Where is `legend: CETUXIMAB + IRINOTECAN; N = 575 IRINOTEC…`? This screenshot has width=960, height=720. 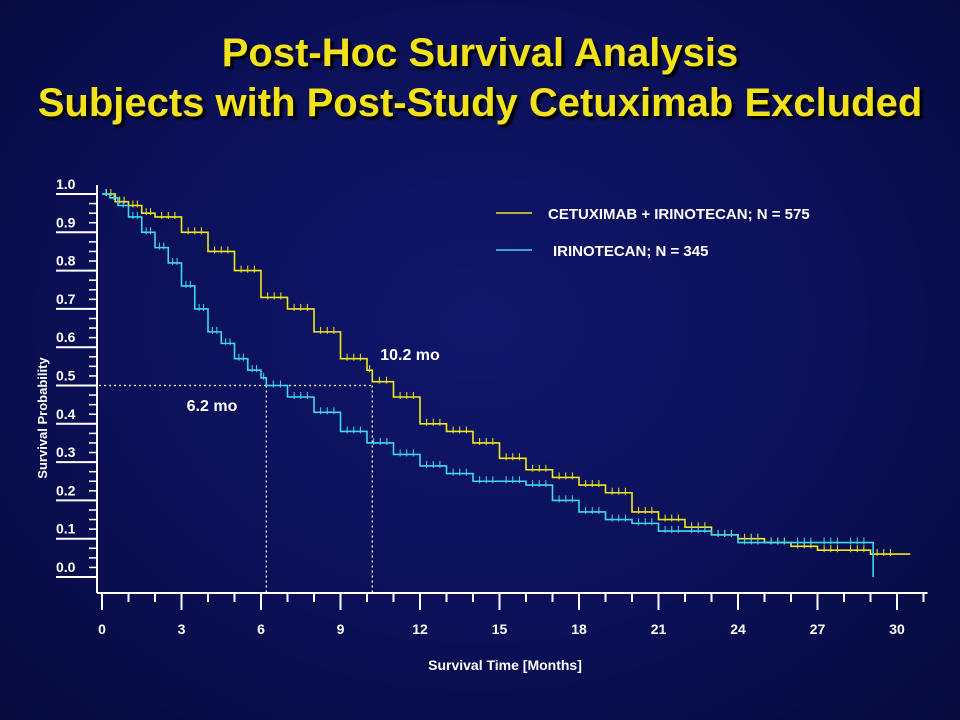 legend: CETUXIMAB + IRINOTECAN; N = 575 IRINOTEC… is located at coordinates (653, 233).